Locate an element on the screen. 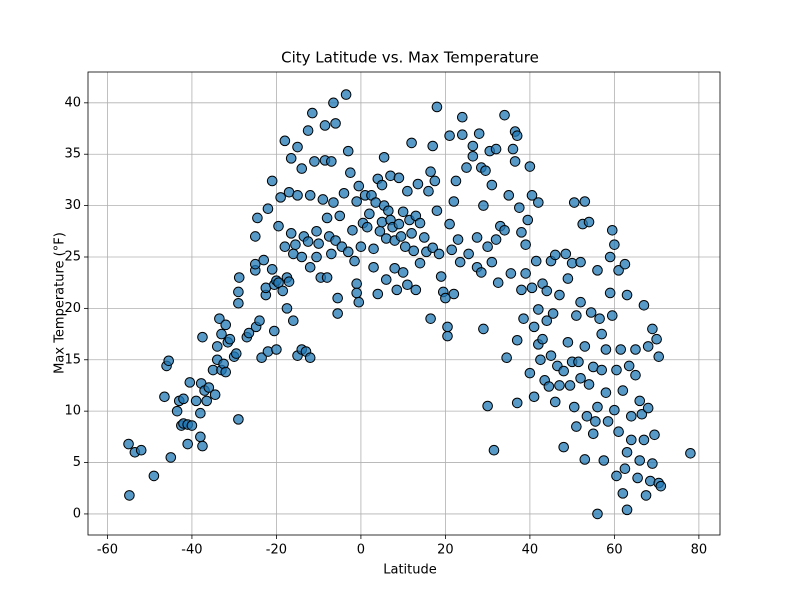  y-tick-label: 10 is located at coordinates (72, 411).